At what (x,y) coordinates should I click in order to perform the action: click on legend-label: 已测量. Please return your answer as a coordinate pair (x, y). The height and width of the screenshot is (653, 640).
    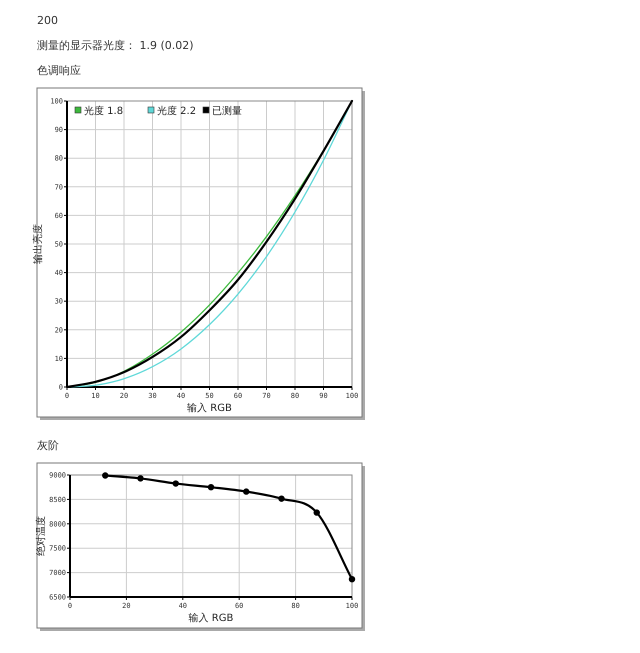
    Looking at the image, I should click on (227, 111).